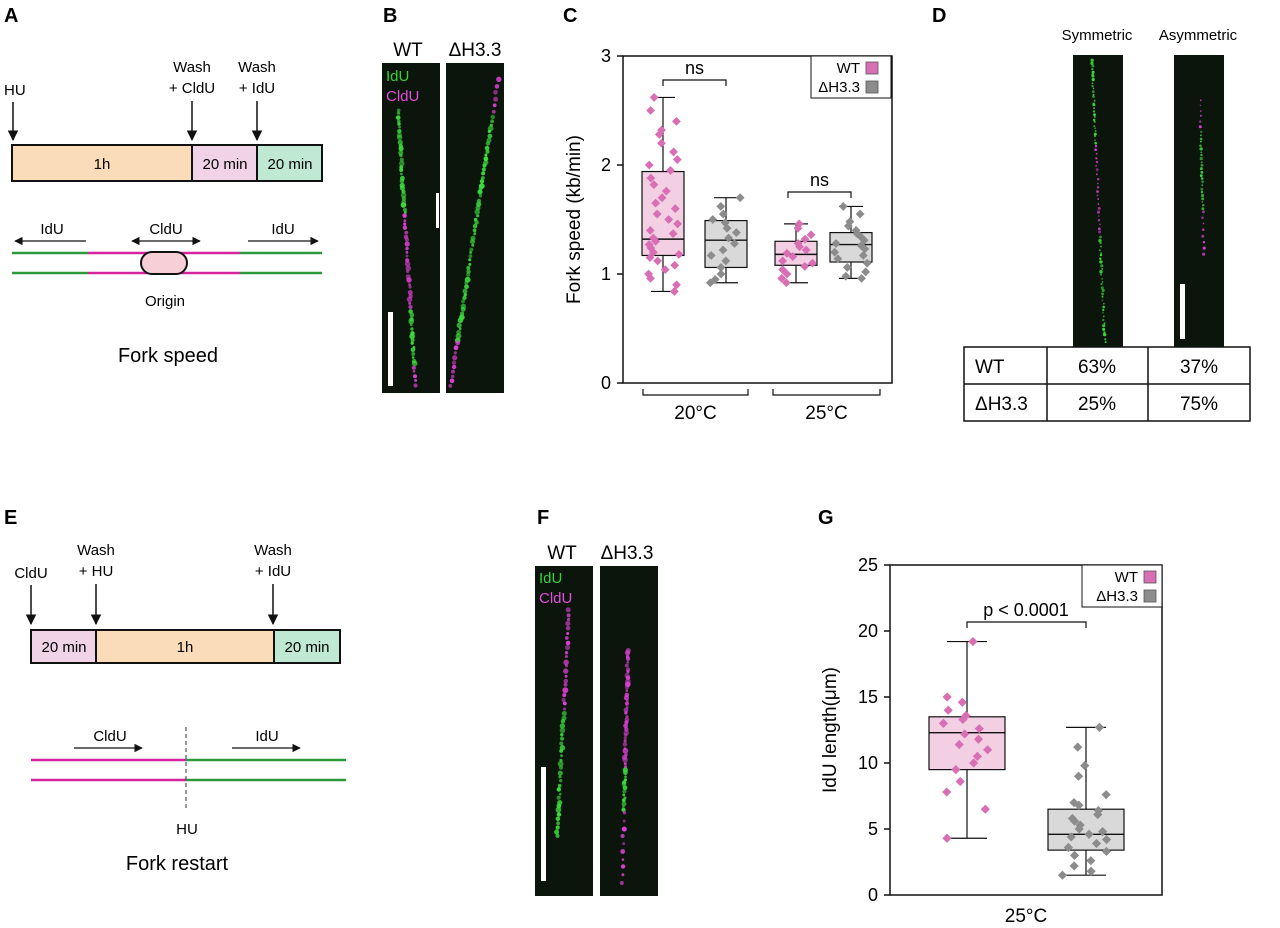 Image resolution: width=1280 pixels, height=928 pixels. Describe the element at coordinates (192, 67) in the screenshot. I see `wash1-line1: Wash` at that location.